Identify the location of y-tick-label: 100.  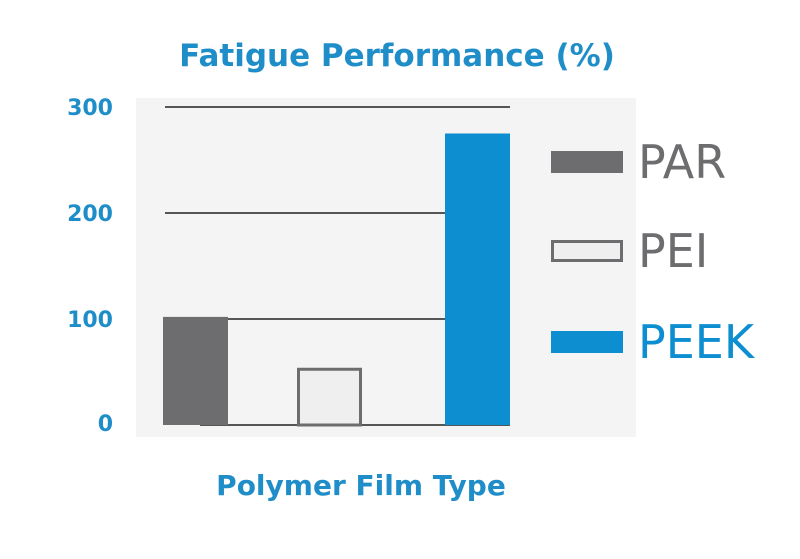
(90, 320).